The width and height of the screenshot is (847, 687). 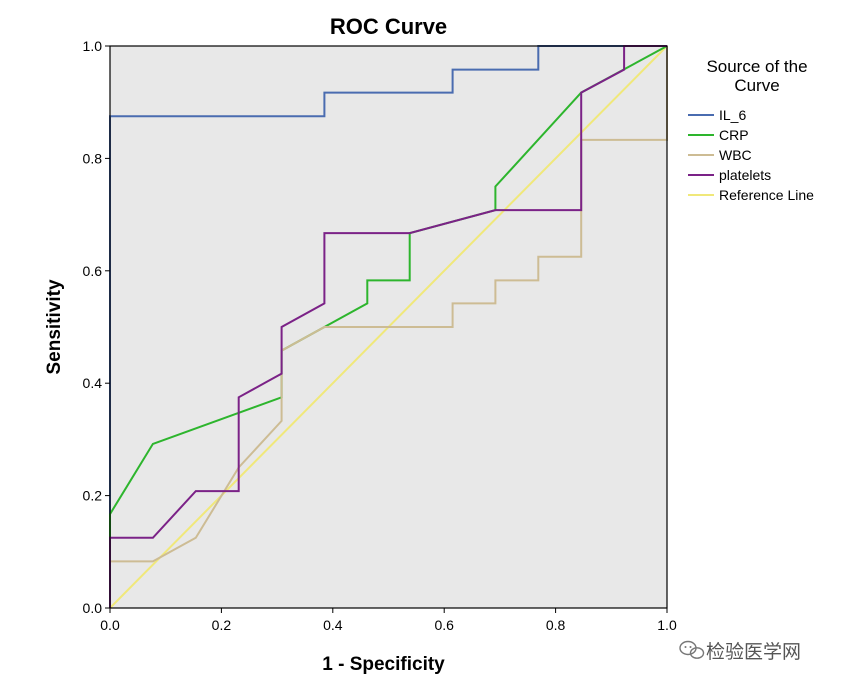 What do you see at coordinates (732, 115) in the screenshot?
I see `legend-label: IL_6` at bounding box center [732, 115].